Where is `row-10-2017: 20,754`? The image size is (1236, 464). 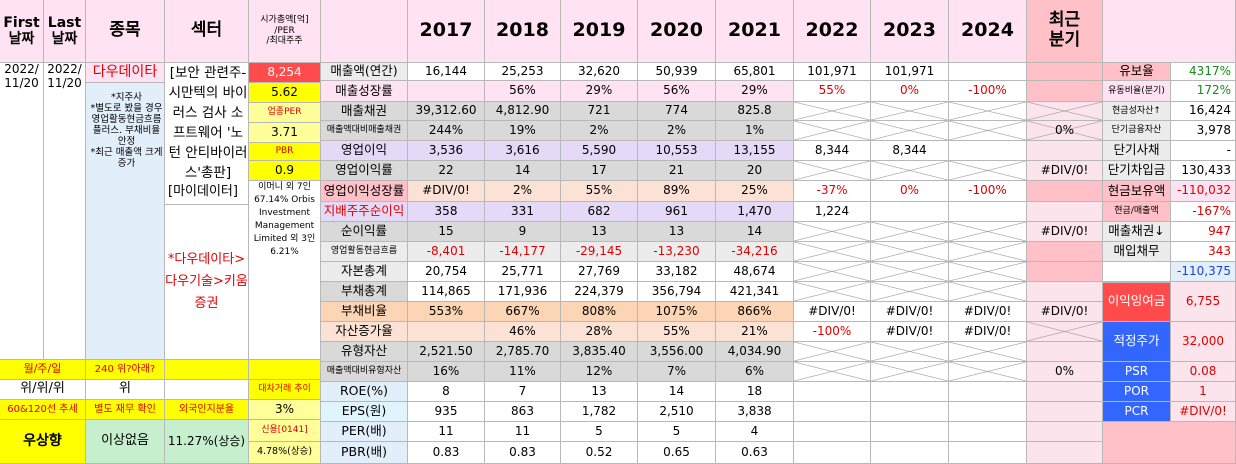 row-10-2017: 20,754 is located at coordinates (446, 272).